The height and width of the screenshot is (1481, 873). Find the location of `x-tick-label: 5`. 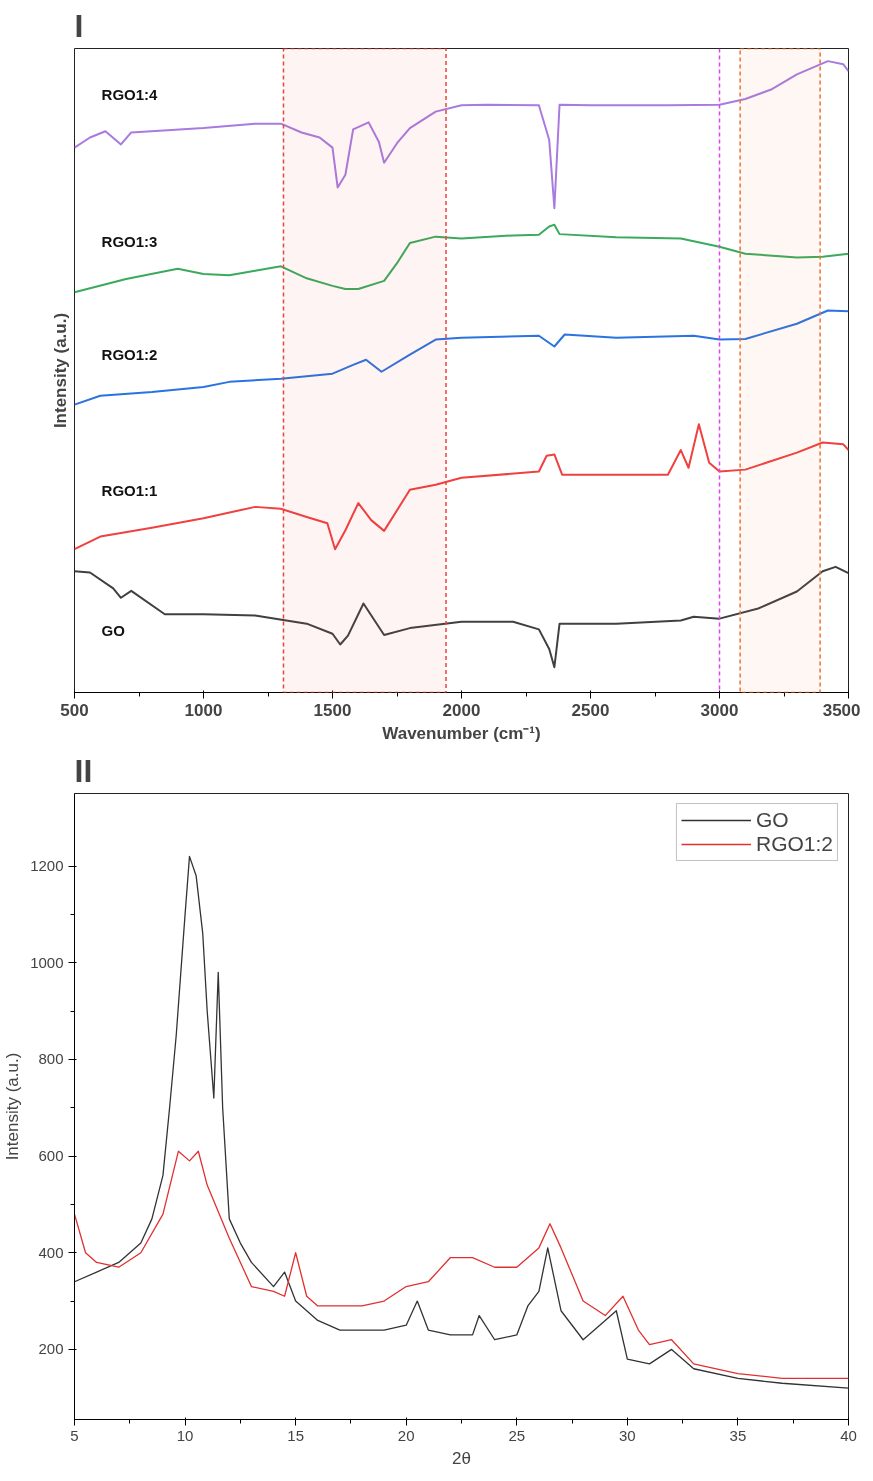

x-tick-label: 5 is located at coordinates (74, 1435).